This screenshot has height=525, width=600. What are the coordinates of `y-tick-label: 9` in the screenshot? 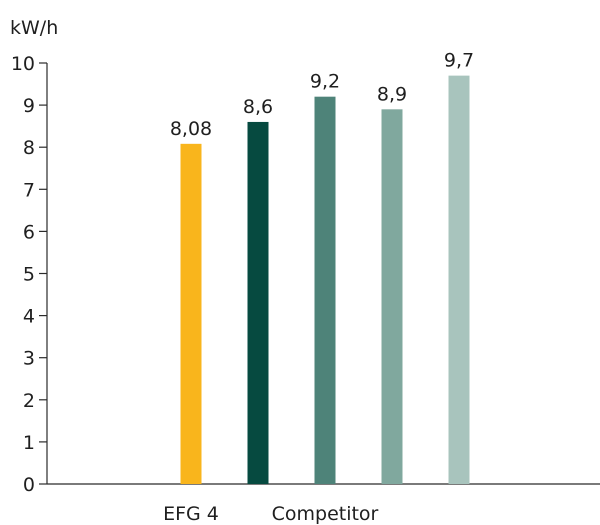 It's located at (29, 106).